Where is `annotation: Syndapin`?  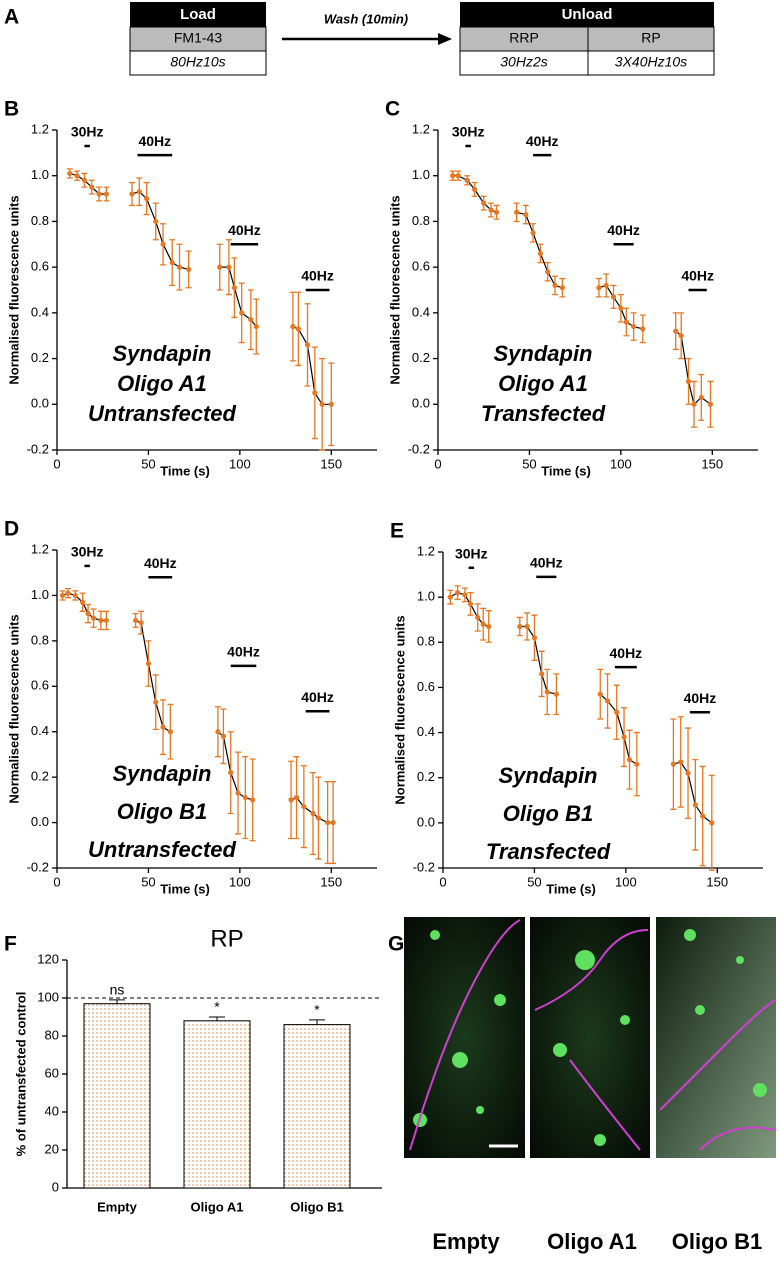
annotation: Syndapin is located at coordinates (542, 353).